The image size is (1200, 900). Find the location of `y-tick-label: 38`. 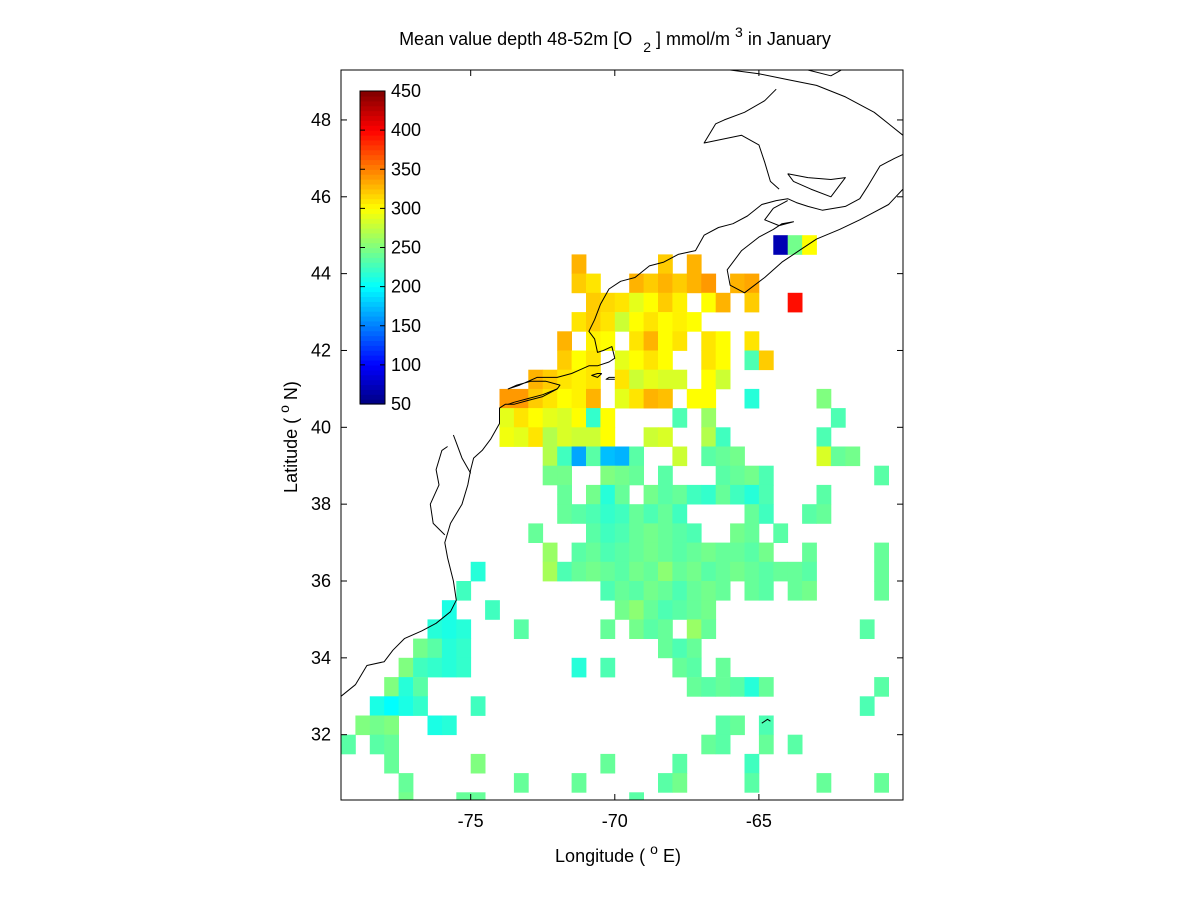

y-tick-label: 38 is located at coordinates (321, 504).